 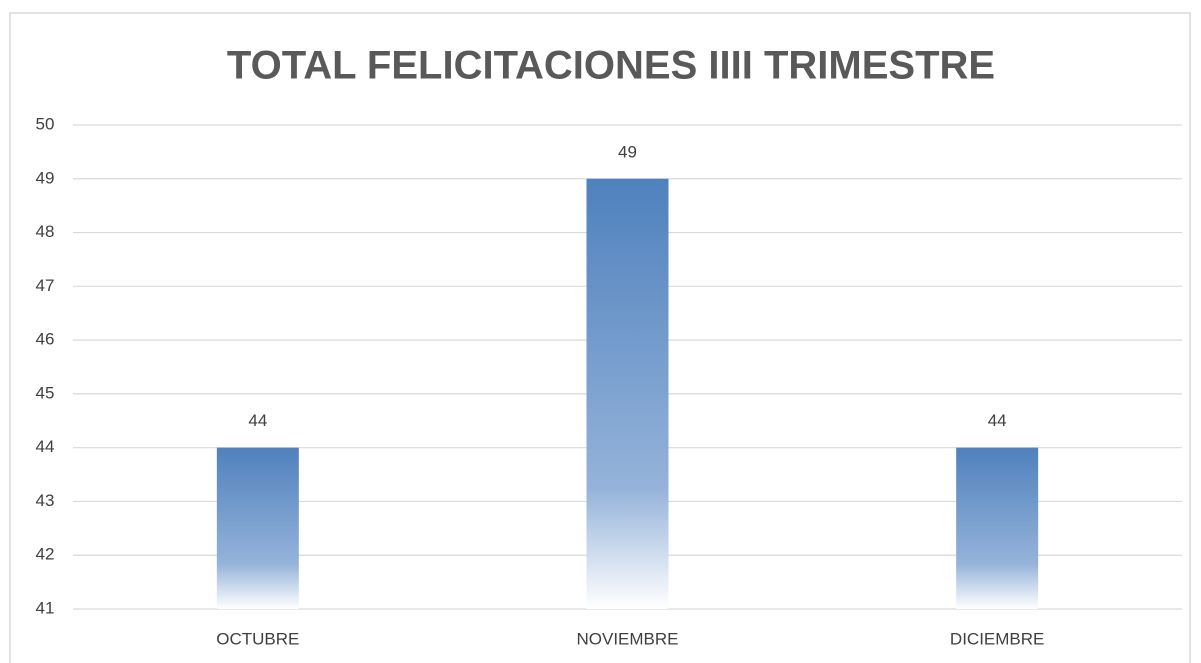 I want to click on y-tick-label: 41, so click(x=45, y=607).